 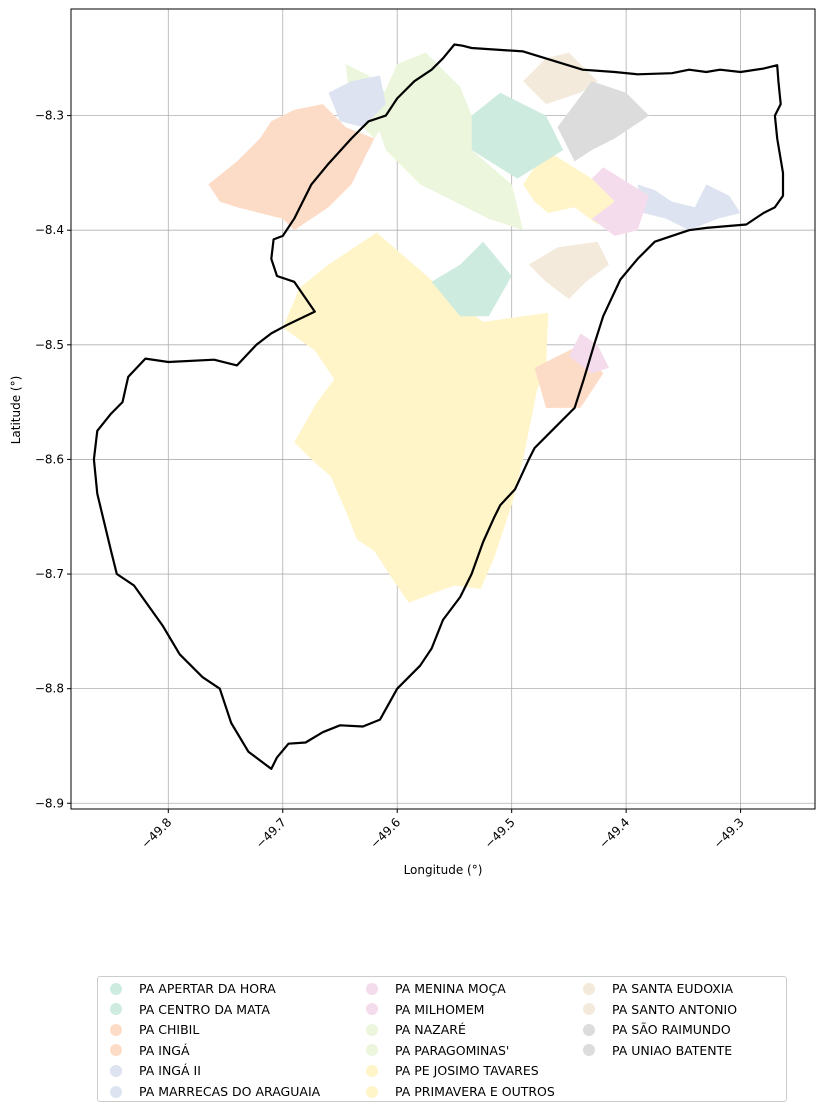 I want to click on legend-label: PA SÃO RAIMUNDO, so click(x=671, y=1030).